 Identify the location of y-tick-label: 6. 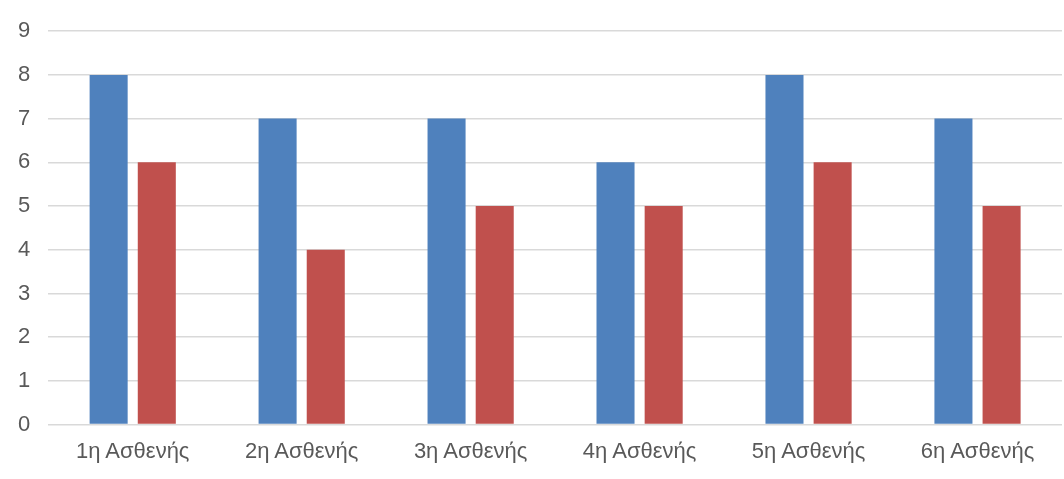
(24, 161).